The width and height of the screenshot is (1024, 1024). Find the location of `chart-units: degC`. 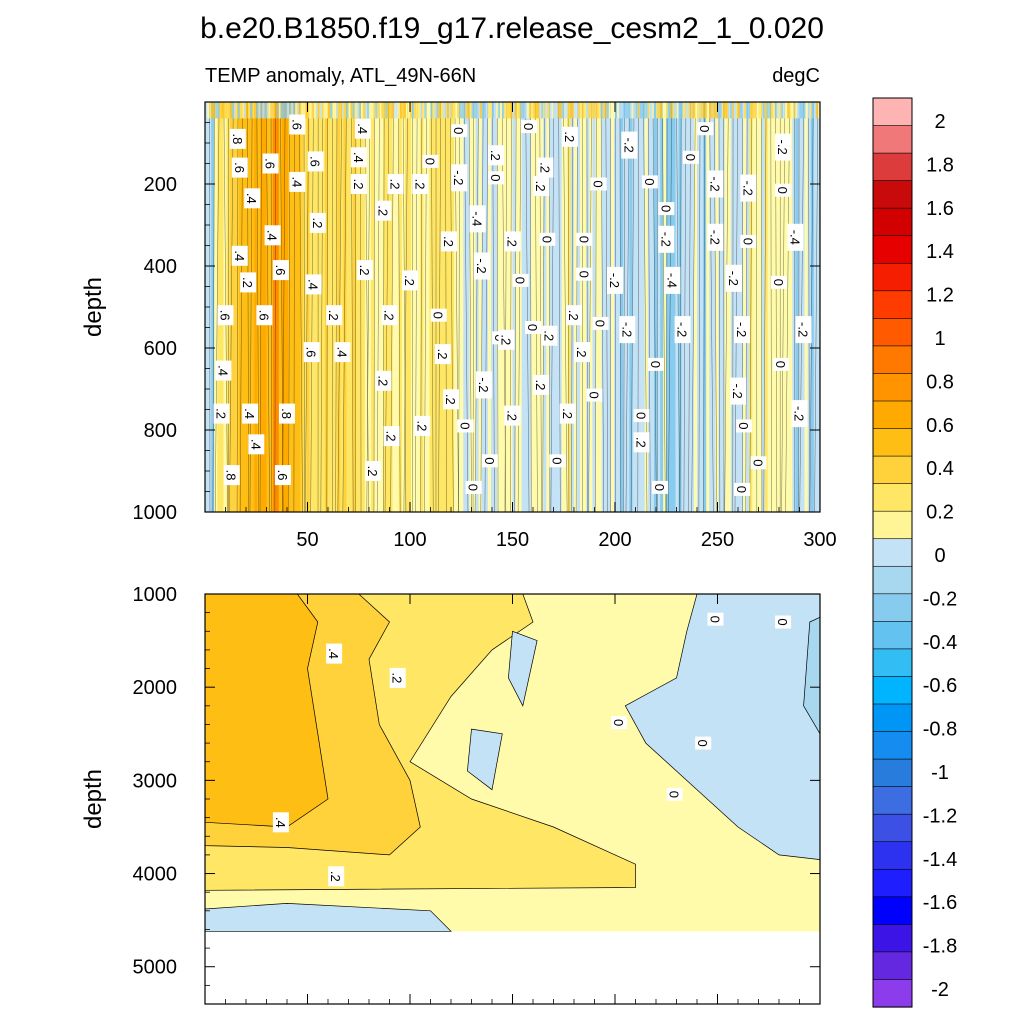

chart-units: degC is located at coordinates (796, 76).